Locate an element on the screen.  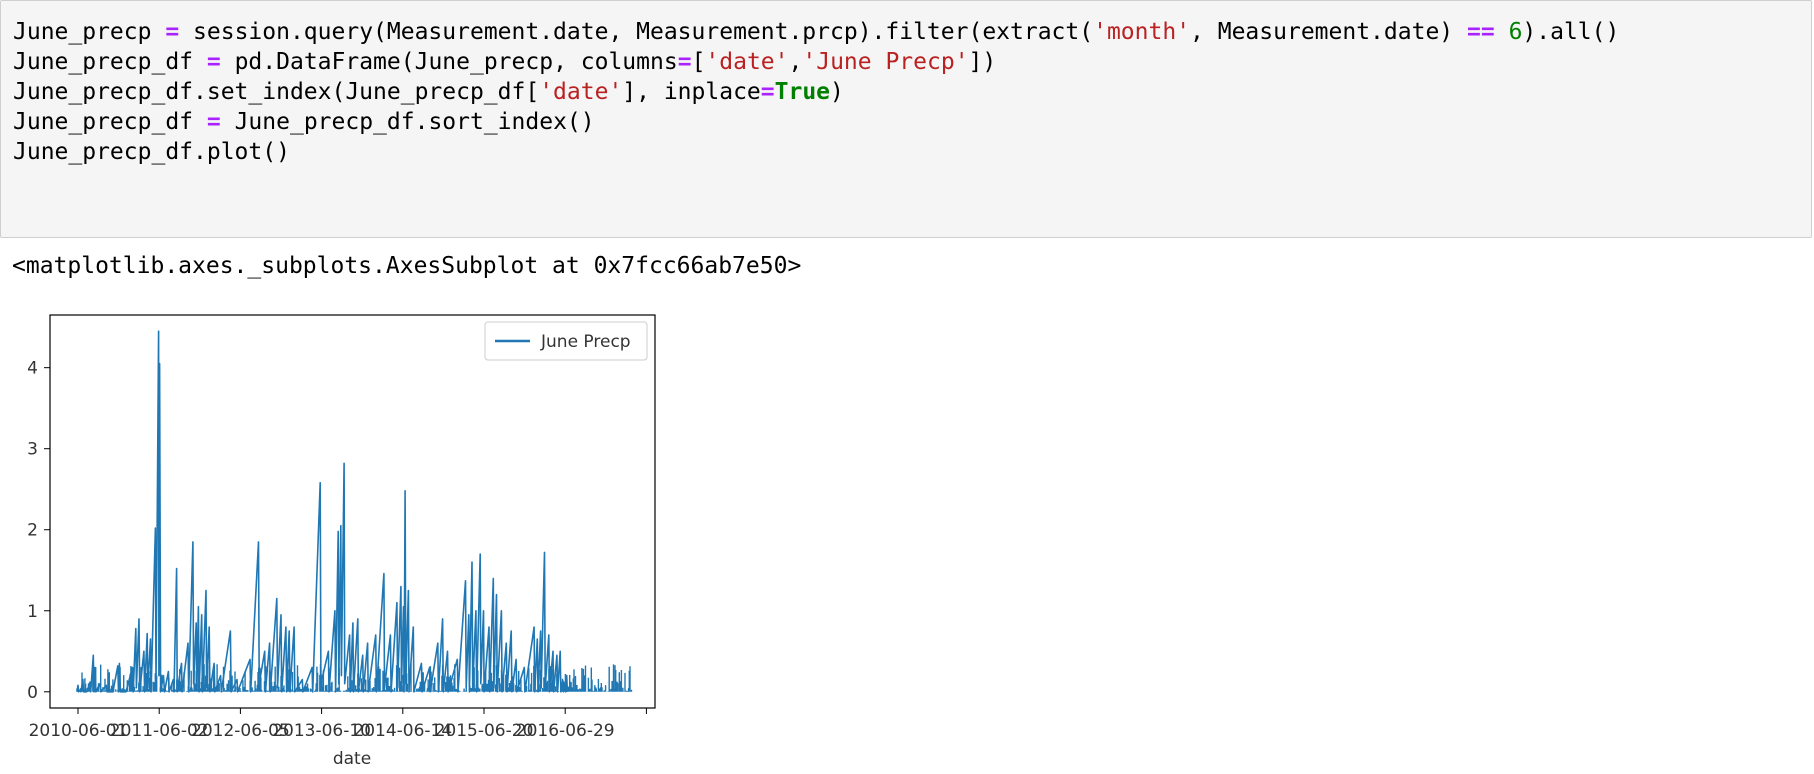
y-tick-label: 3 is located at coordinates (32, 450).